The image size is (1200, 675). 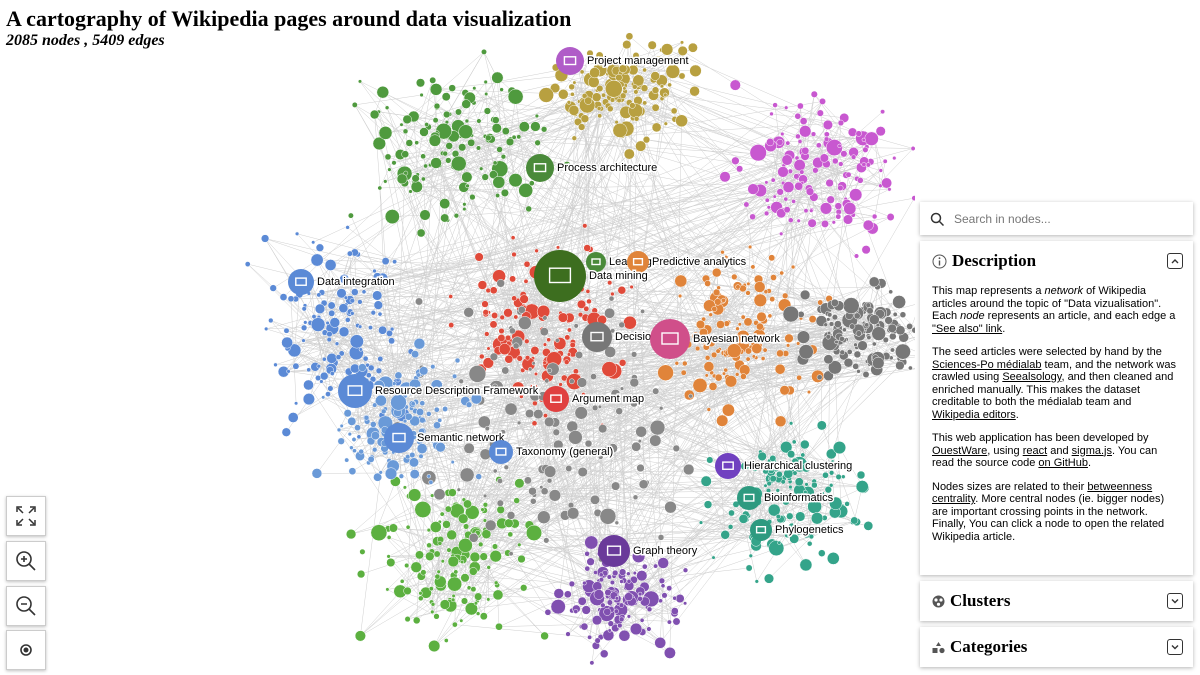 What do you see at coordinates (1035, 450) in the screenshot?
I see `link: react` at bounding box center [1035, 450].